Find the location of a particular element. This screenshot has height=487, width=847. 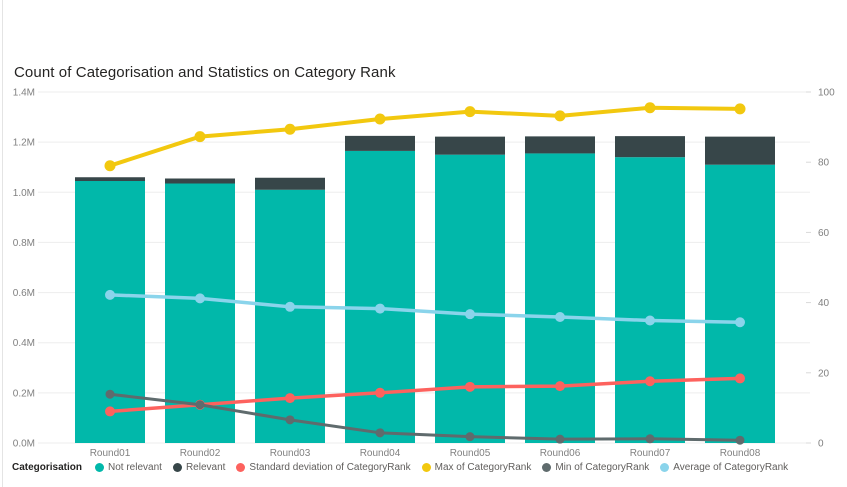

right-axis-tick-label: 40 is located at coordinates (824, 303).